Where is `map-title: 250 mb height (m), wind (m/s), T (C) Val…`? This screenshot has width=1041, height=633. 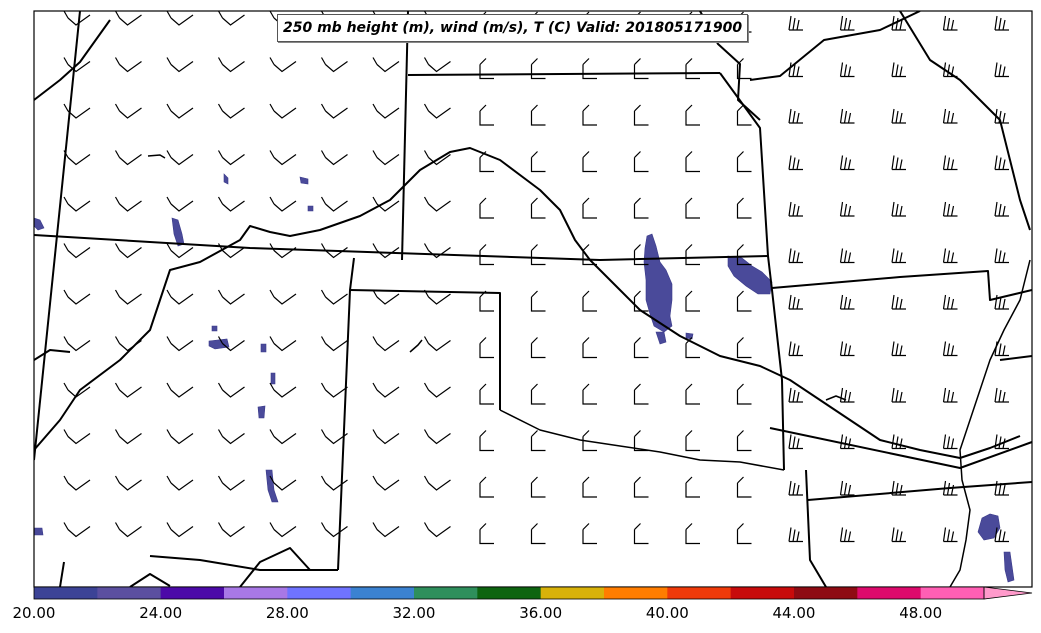 map-title: 250 mb height (m), wind (m/s), T (C) Val… is located at coordinates (513, 28).